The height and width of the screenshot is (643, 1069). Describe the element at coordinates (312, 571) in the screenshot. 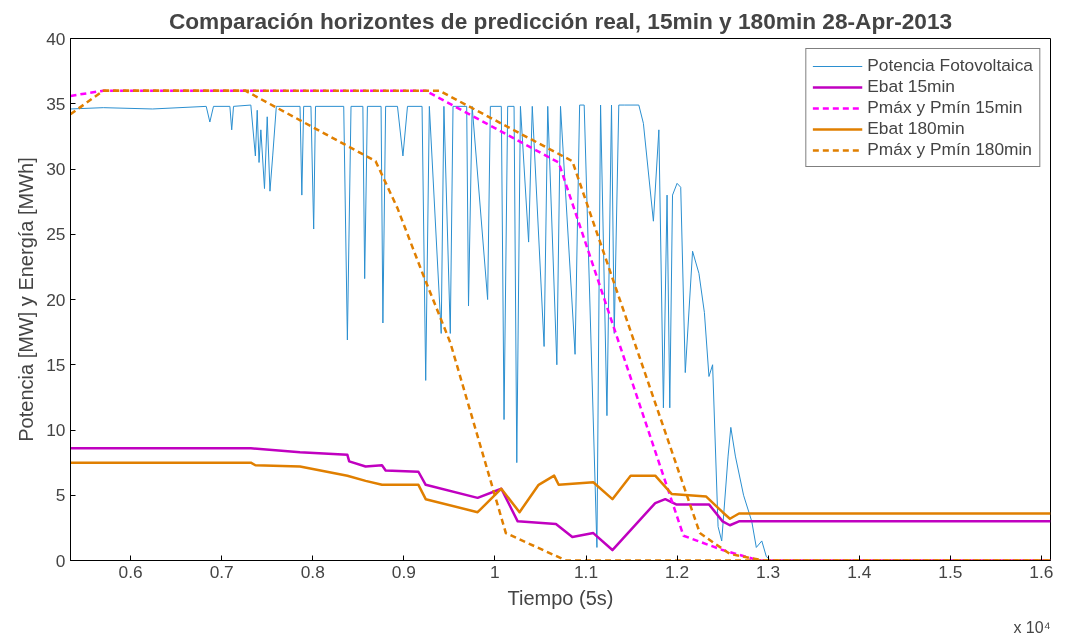

I see `x-tick-label: 0.8` at that location.